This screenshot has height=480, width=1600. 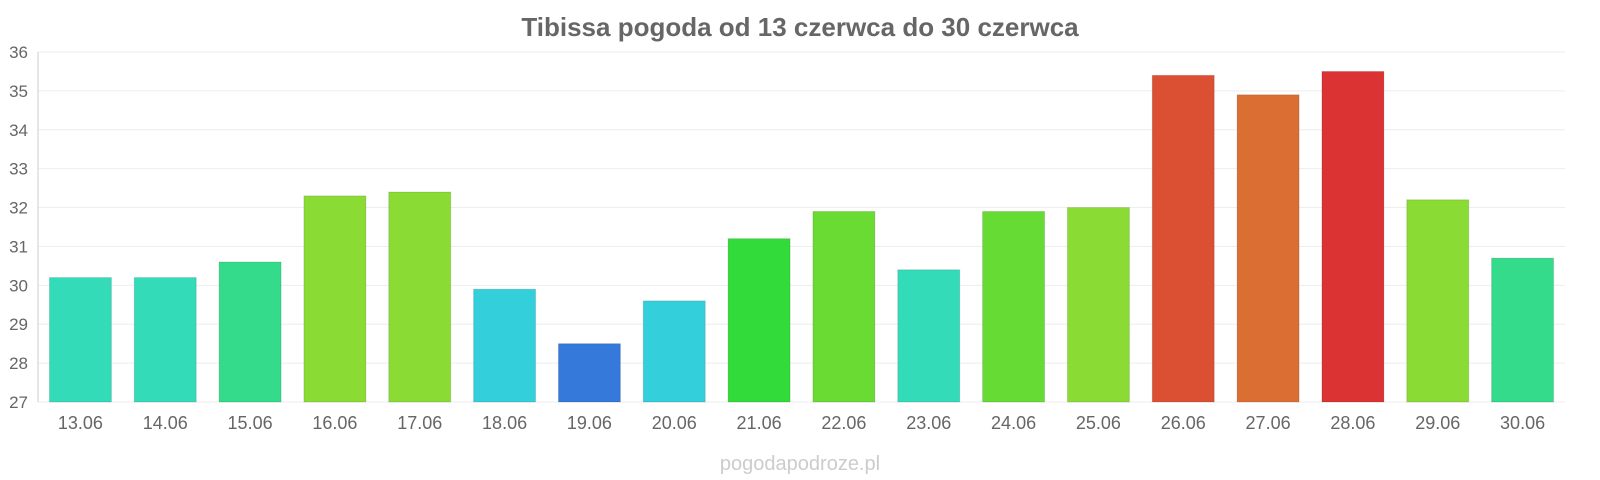 I want to click on x-tick-label: 25.06, so click(x=1098, y=423).